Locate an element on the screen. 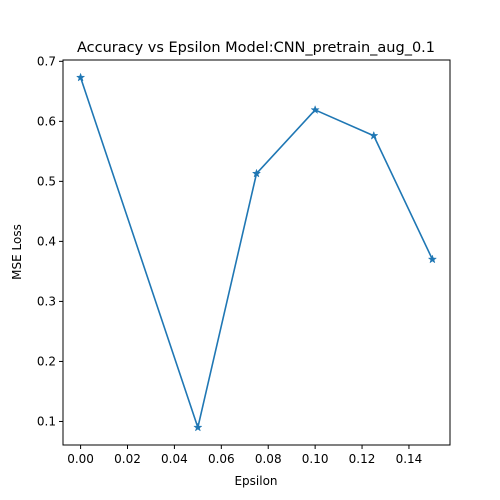 This screenshot has width=500, height=500. y-axis-label: MSE Loss is located at coordinates (17, 252).